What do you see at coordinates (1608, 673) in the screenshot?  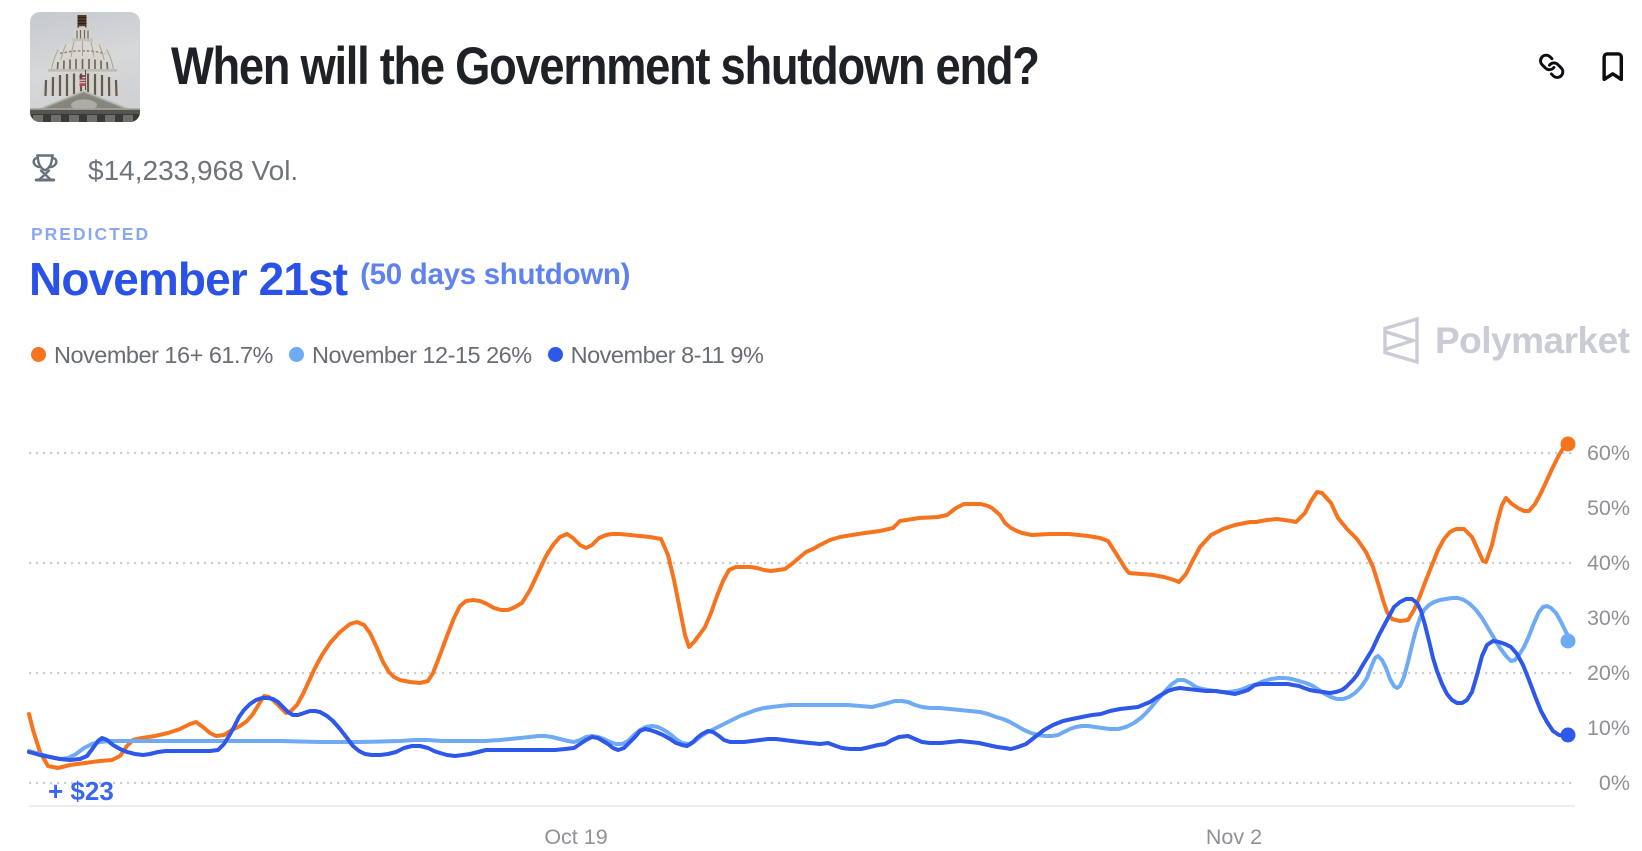 I see `svg-text: 20%` at bounding box center [1608, 673].